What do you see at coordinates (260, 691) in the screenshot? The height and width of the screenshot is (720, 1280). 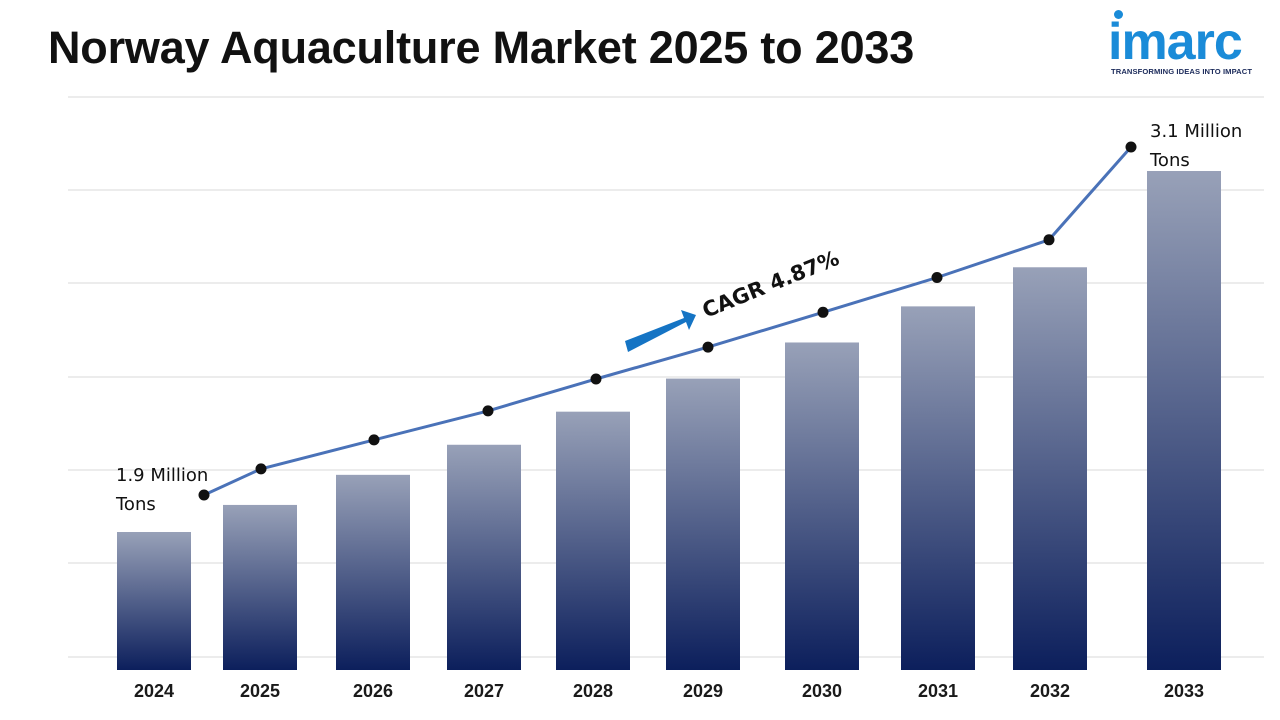 I see `x-tick-label: 2025` at bounding box center [260, 691].